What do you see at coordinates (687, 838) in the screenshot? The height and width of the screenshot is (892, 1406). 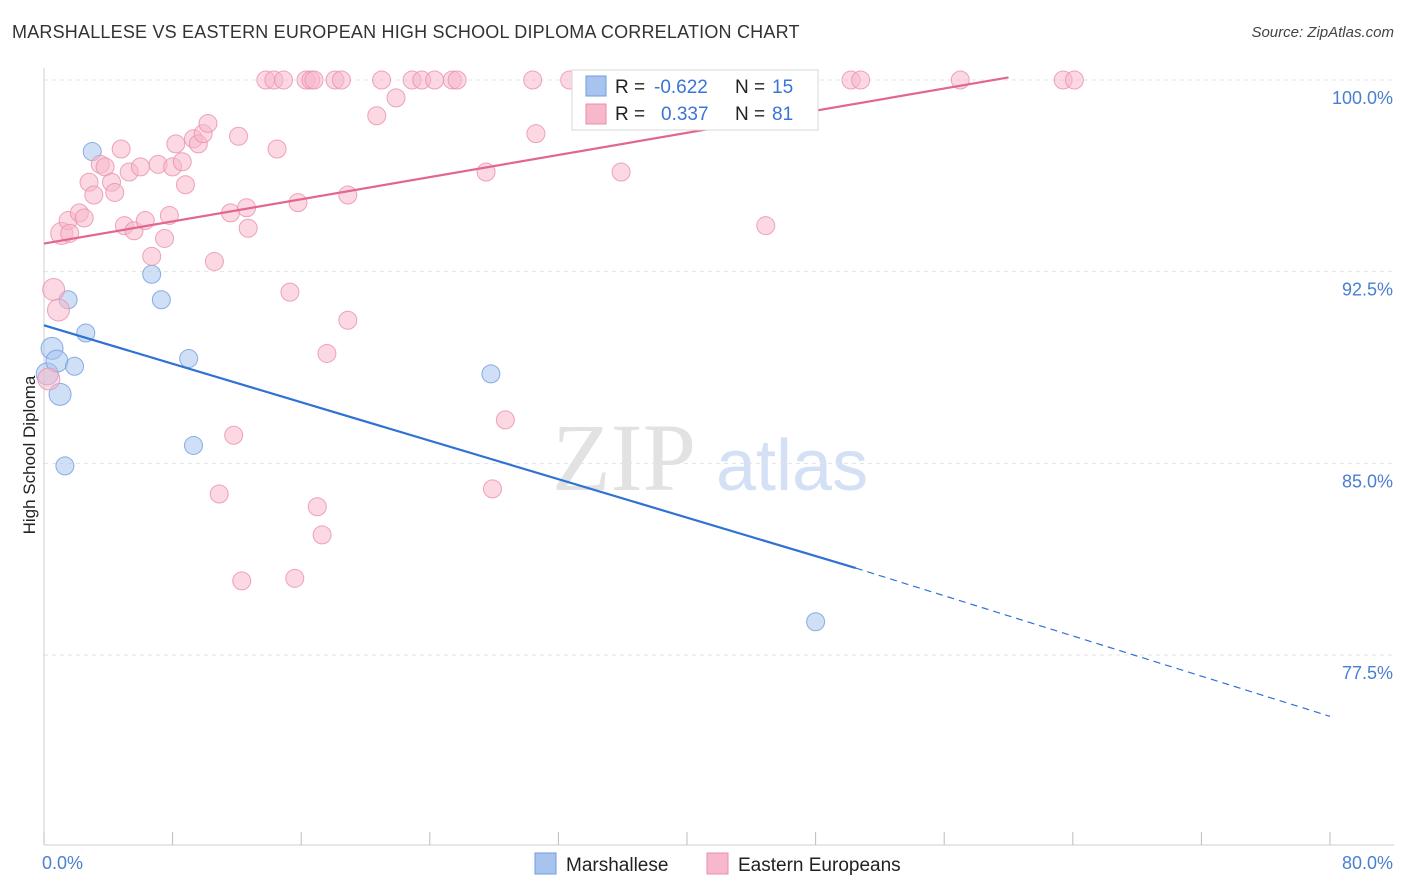 I see `x-tick-marks` at bounding box center [687, 838].